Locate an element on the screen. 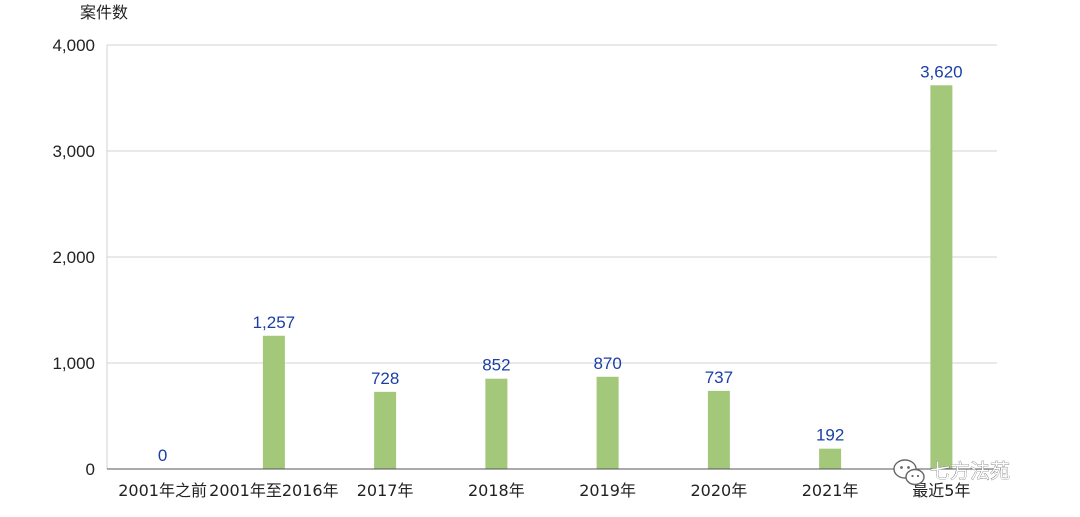 The image size is (1080, 517). x-tick-label: 2001年之前 is located at coordinates (162, 490).